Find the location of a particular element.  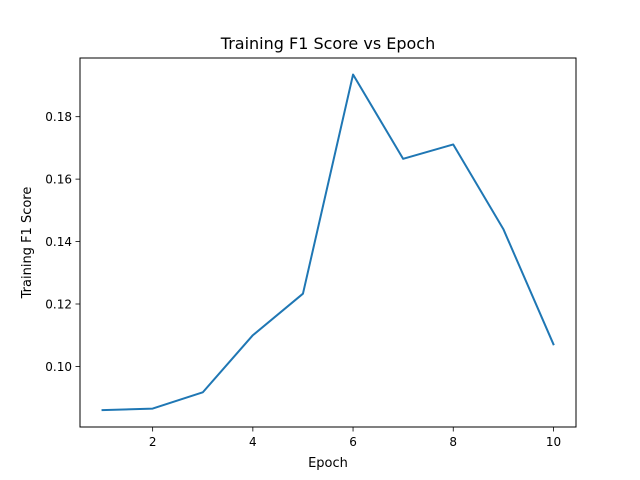

x-tick-label: 10 is located at coordinates (553, 442).